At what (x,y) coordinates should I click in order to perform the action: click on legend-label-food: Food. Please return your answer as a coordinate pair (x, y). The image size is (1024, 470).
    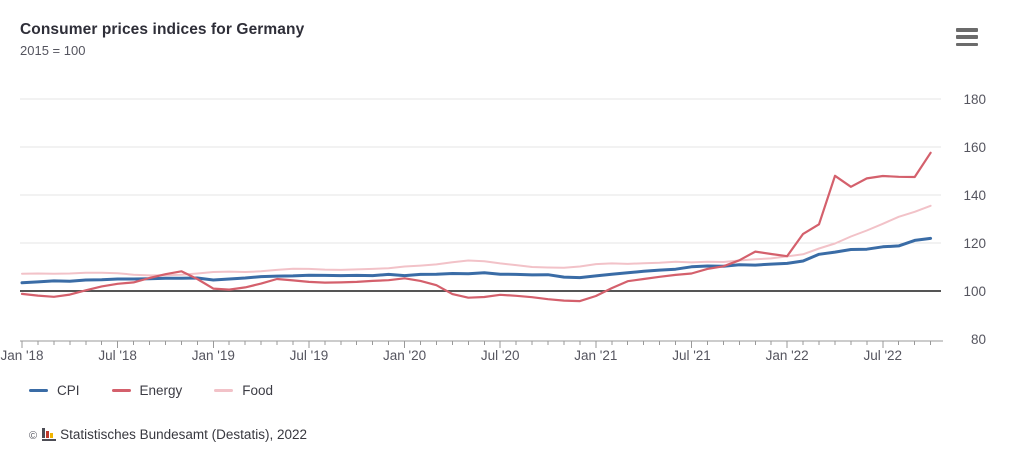
    Looking at the image, I should click on (258, 390).